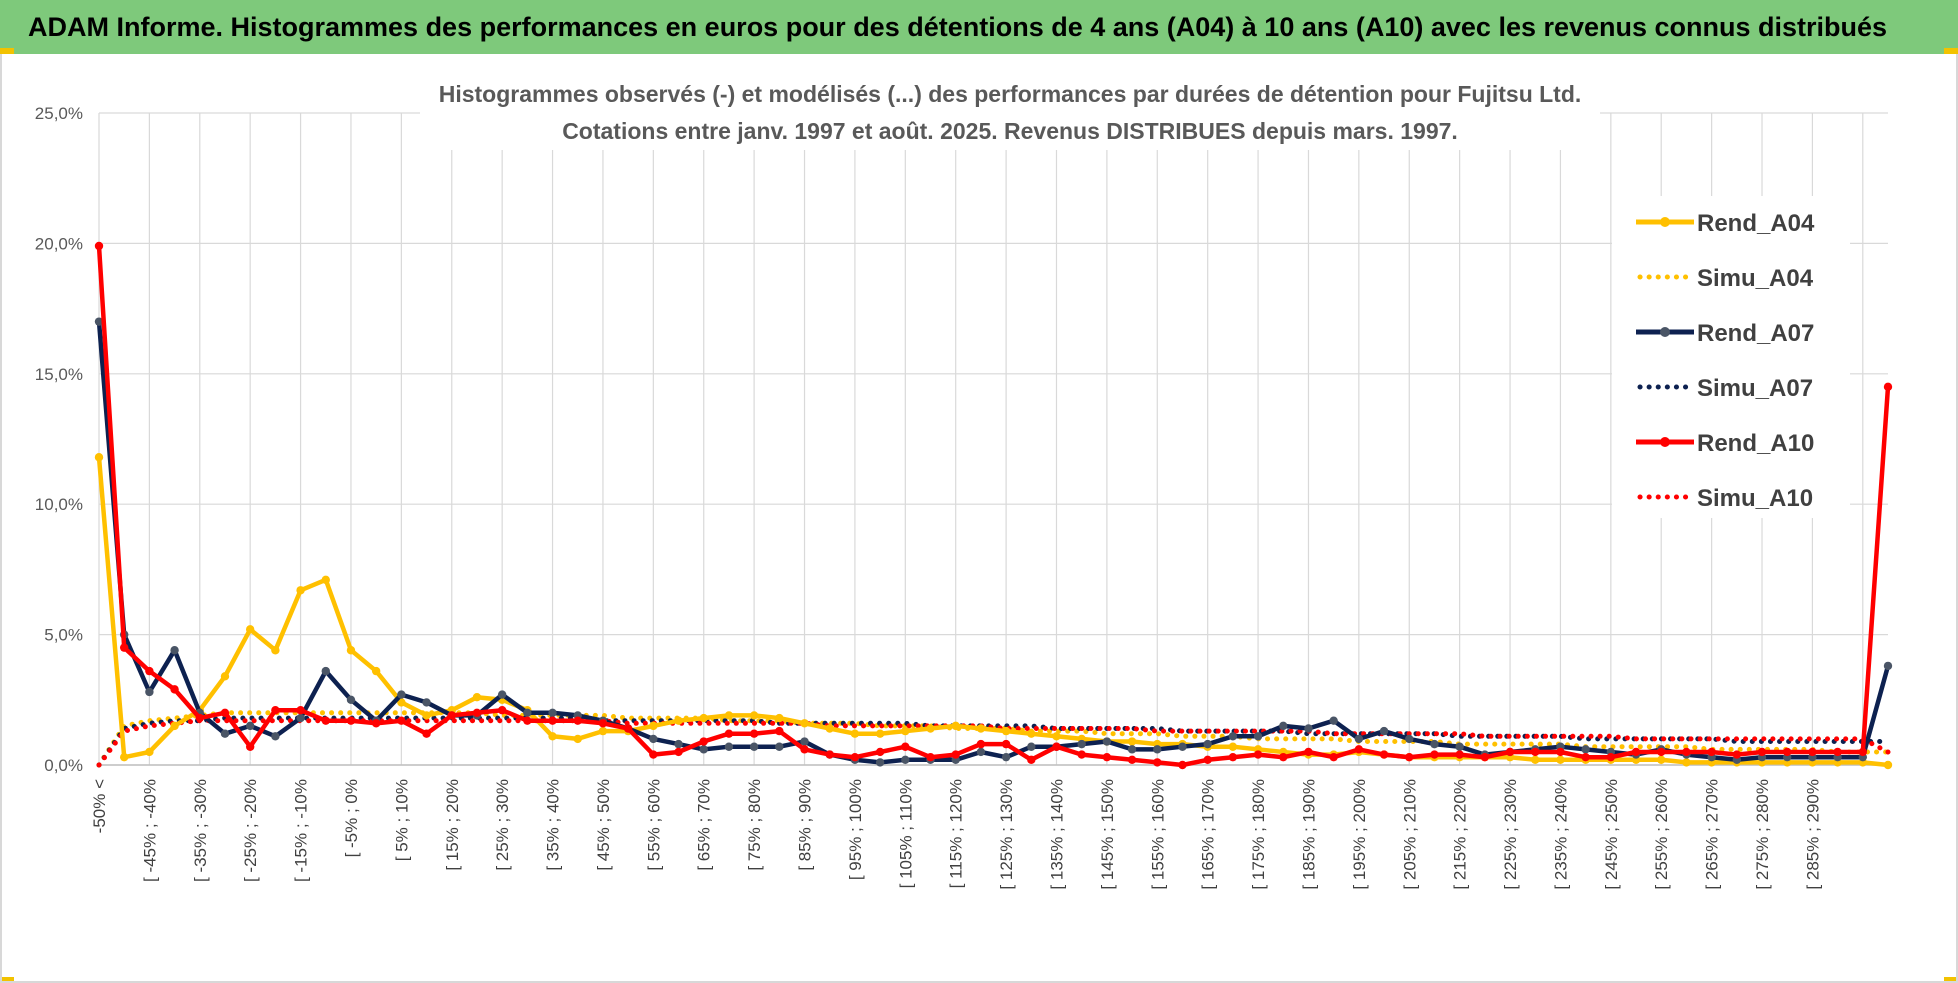 This screenshot has width=1958, height=983. I want to click on legend-label: Simu_A04, so click(1755, 278).